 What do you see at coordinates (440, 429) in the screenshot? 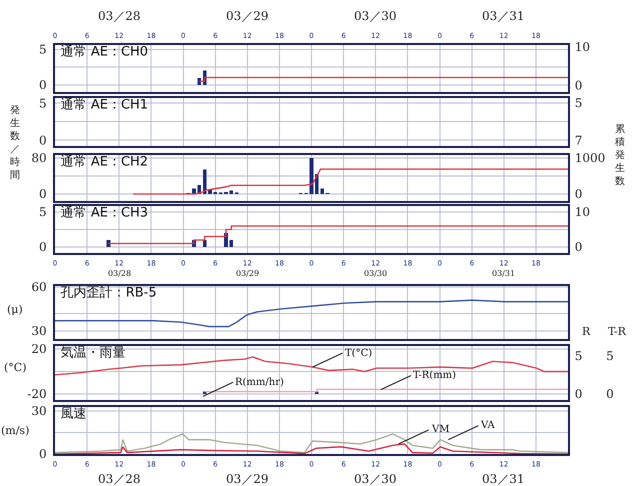
I see `annotation: VM` at bounding box center [440, 429].